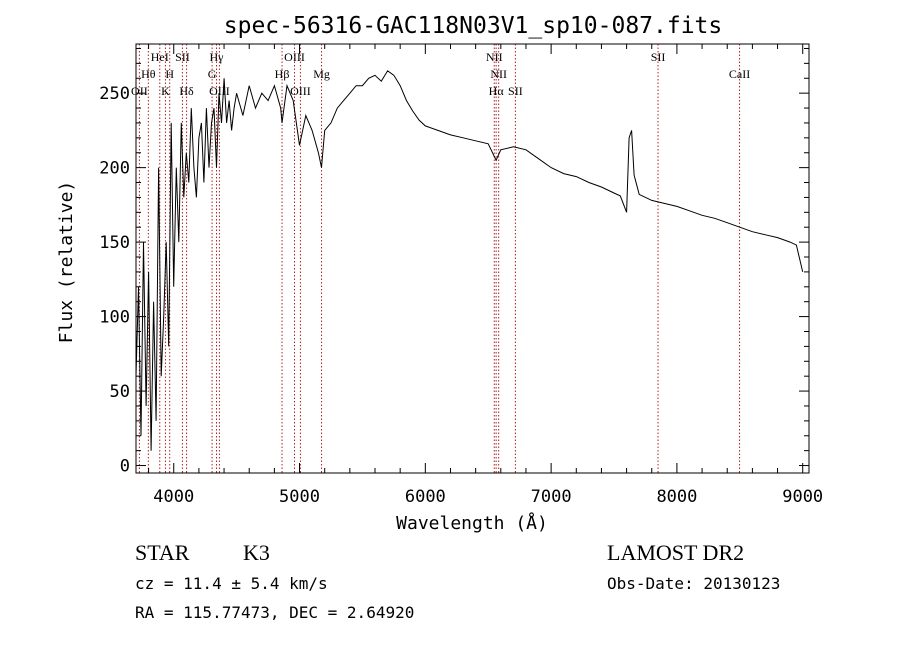  I want to click on x-tick-label: 5000, so click(299, 497).